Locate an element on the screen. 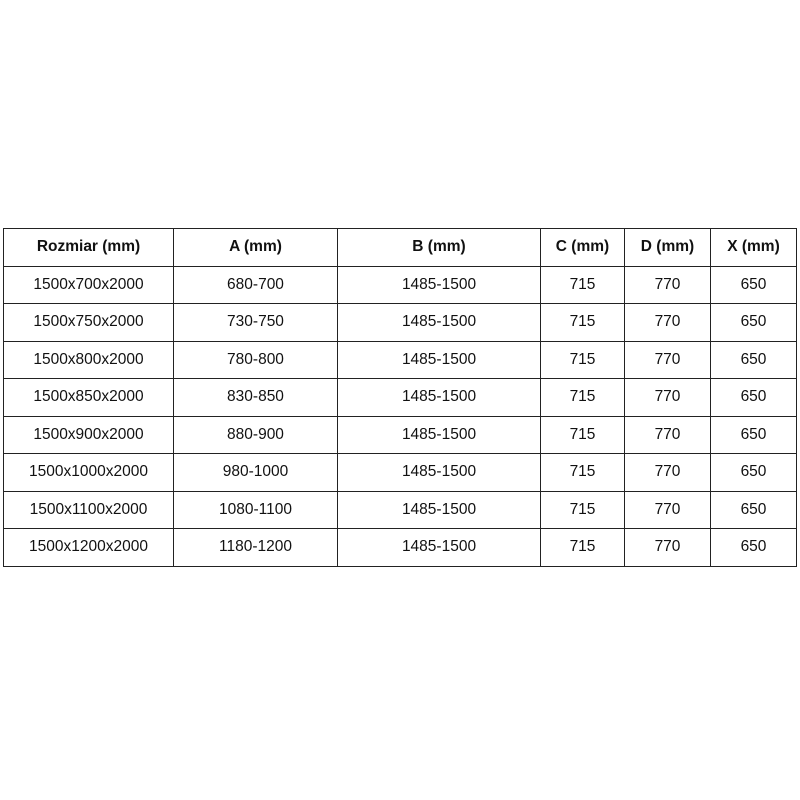 This screenshot has width=800, height=800. table-cell: 1080-1100 is located at coordinates (255, 509).